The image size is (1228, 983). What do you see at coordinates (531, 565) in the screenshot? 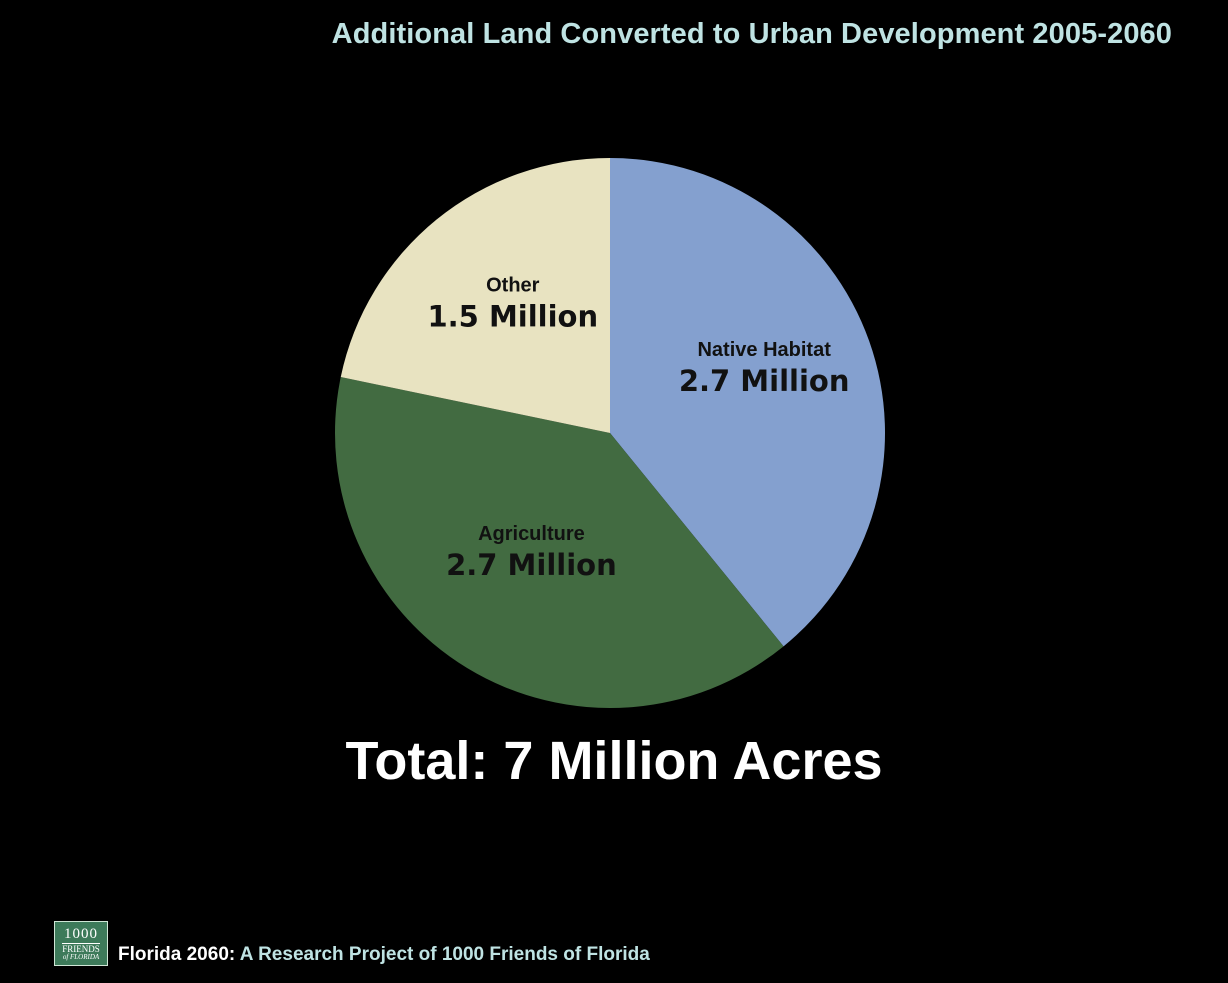
I see `slice-value-agriculture: 2.7 Million` at bounding box center [531, 565].